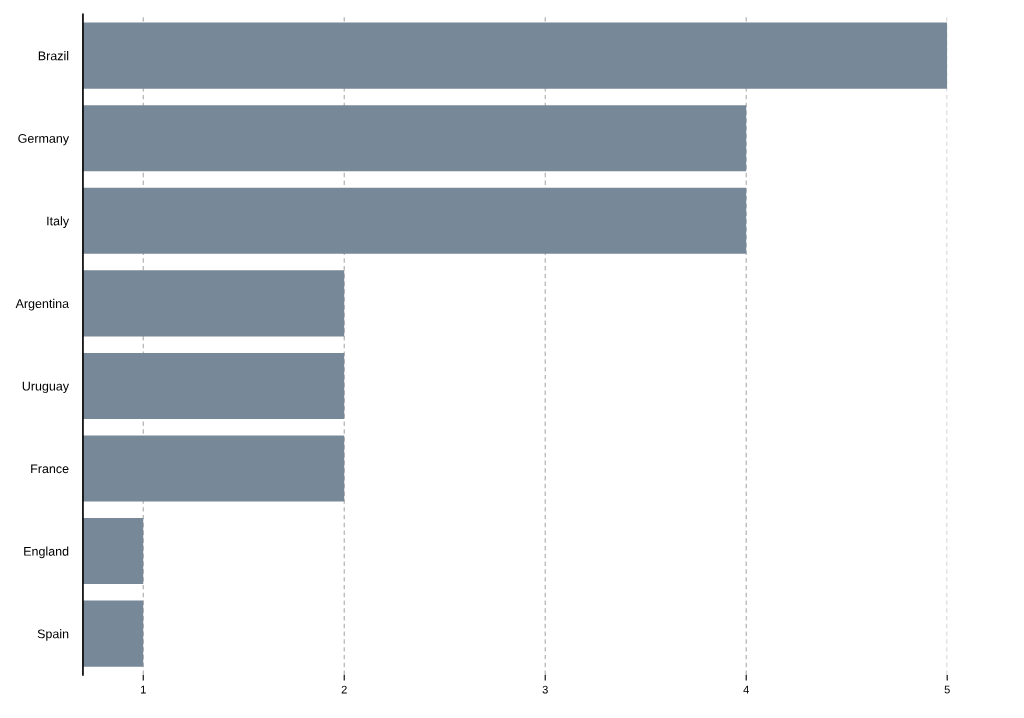  I want to click on x-tick-label: 3, so click(545, 689).